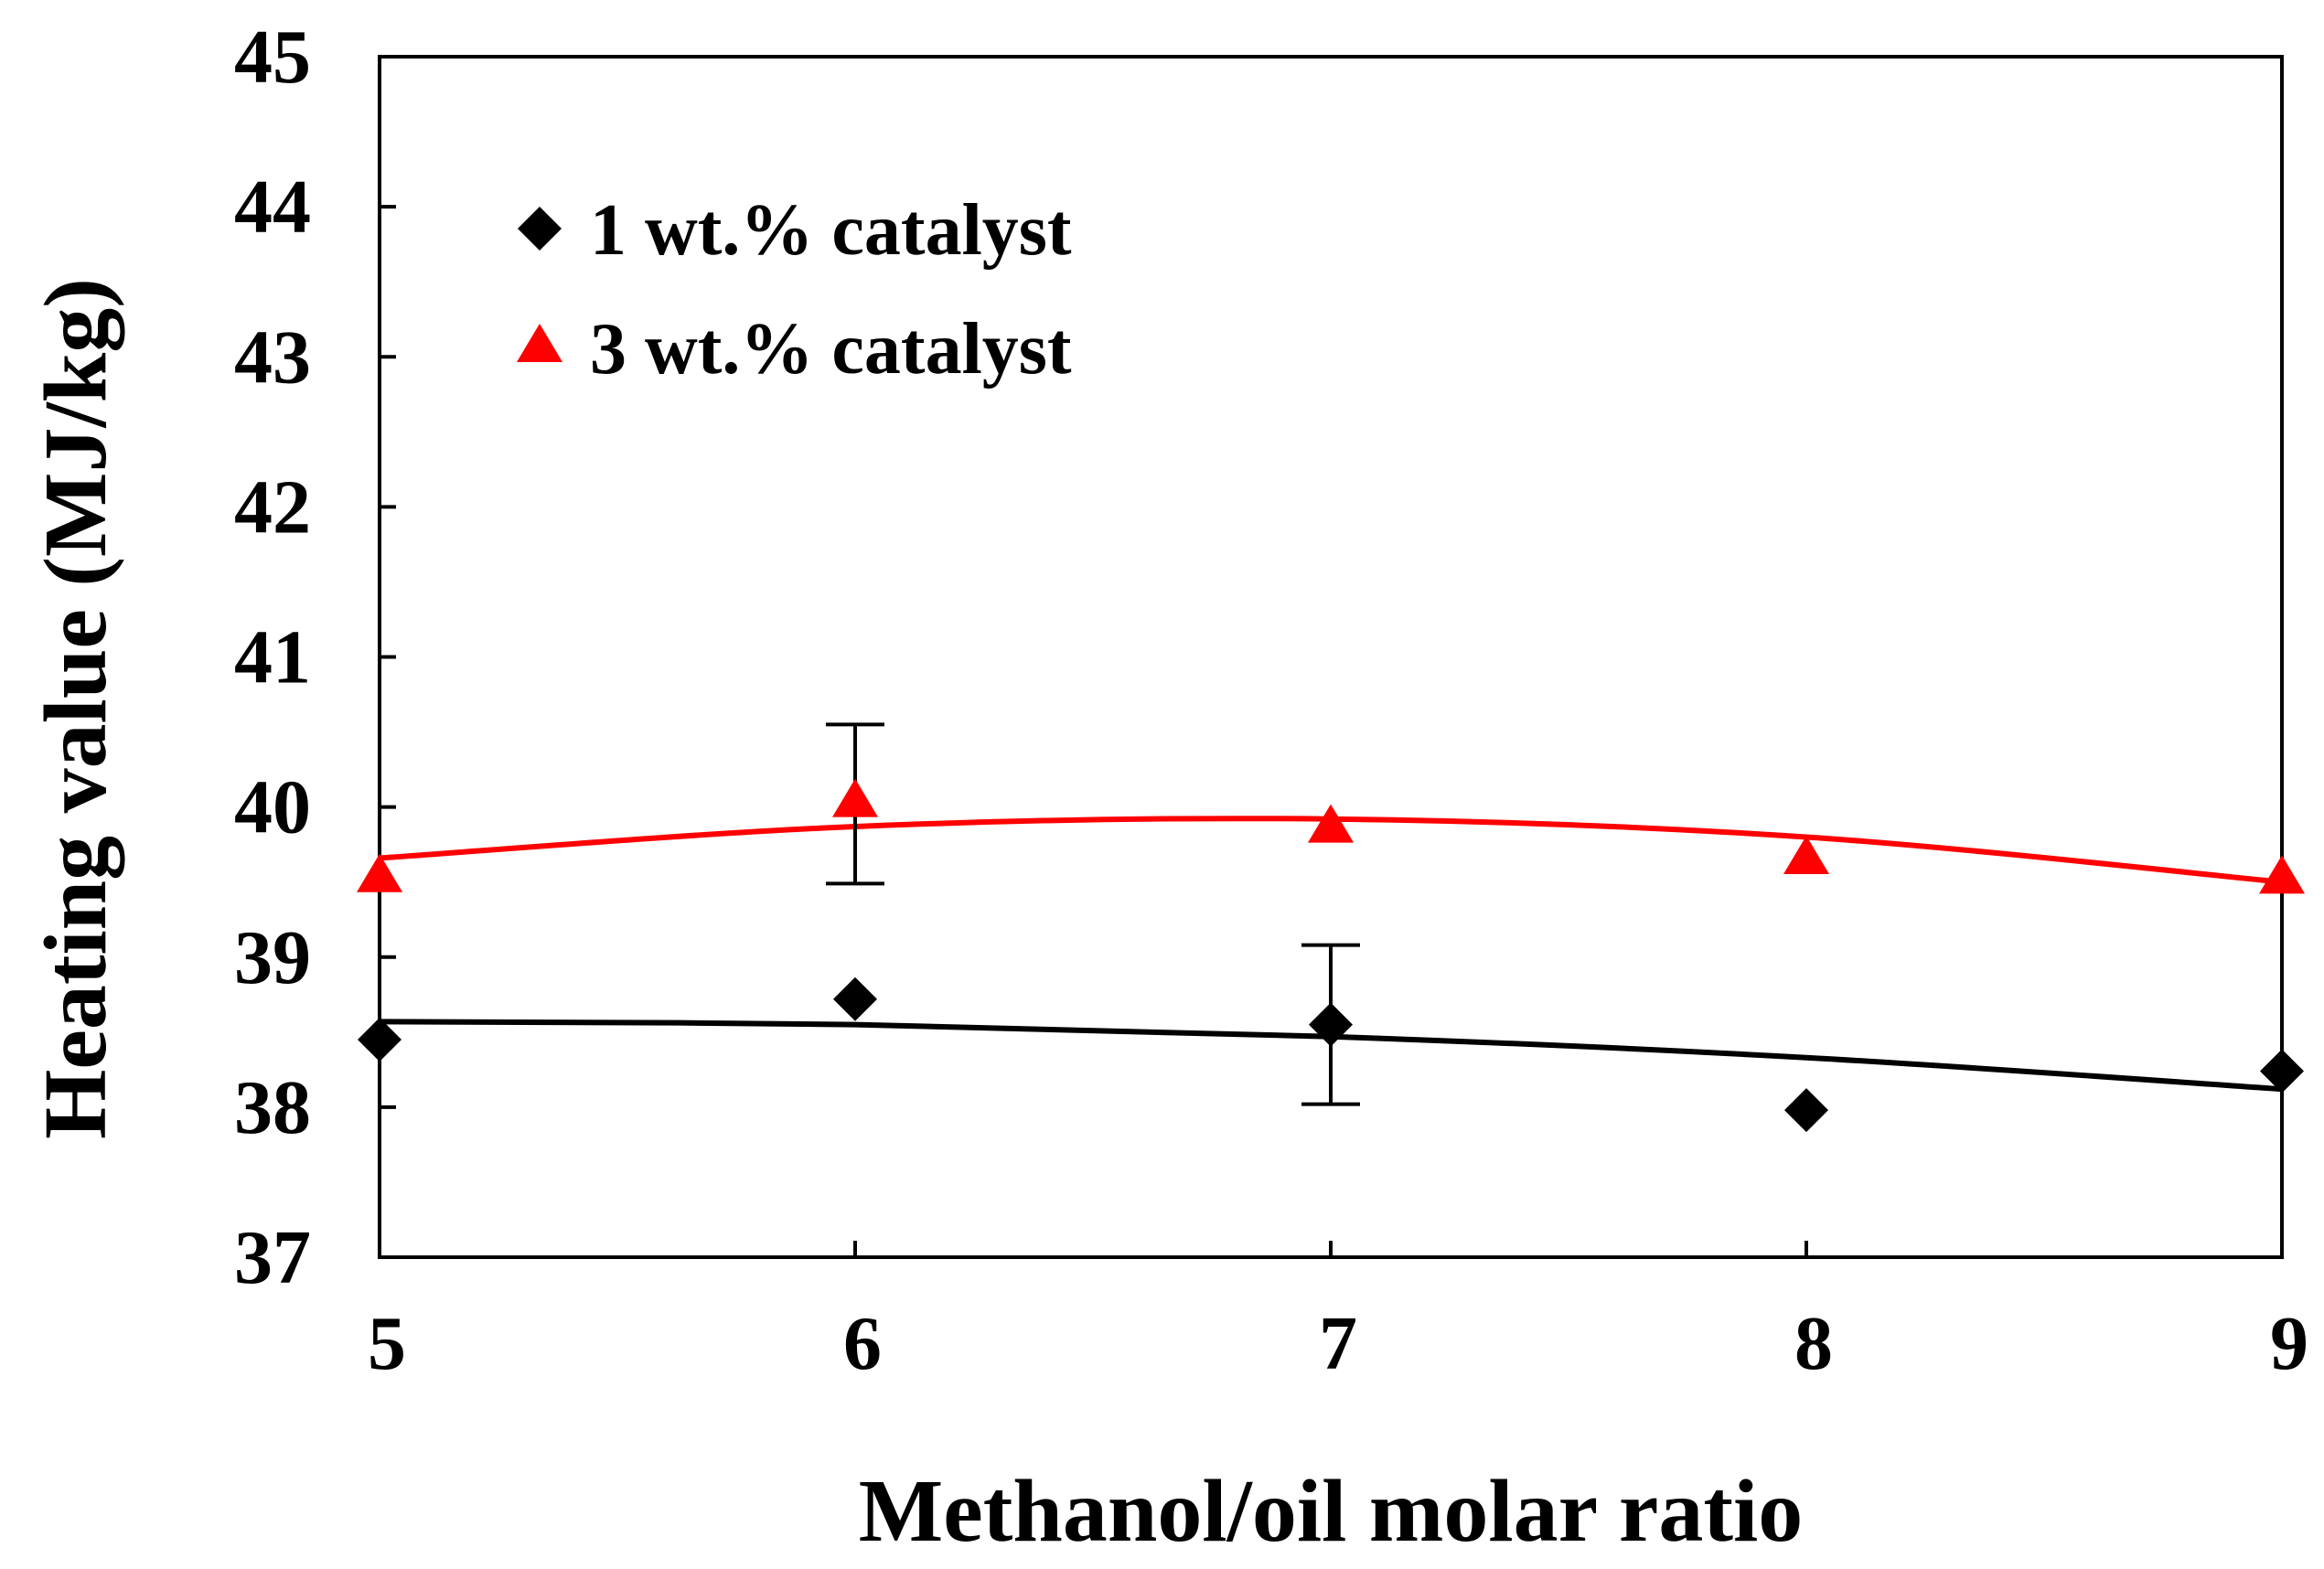 The width and height of the screenshot is (2324, 1569). Describe the element at coordinates (315, 657) in the screenshot. I see `y-axis-ticks: 37 38 39 40 41 42 43 44 45` at that location.